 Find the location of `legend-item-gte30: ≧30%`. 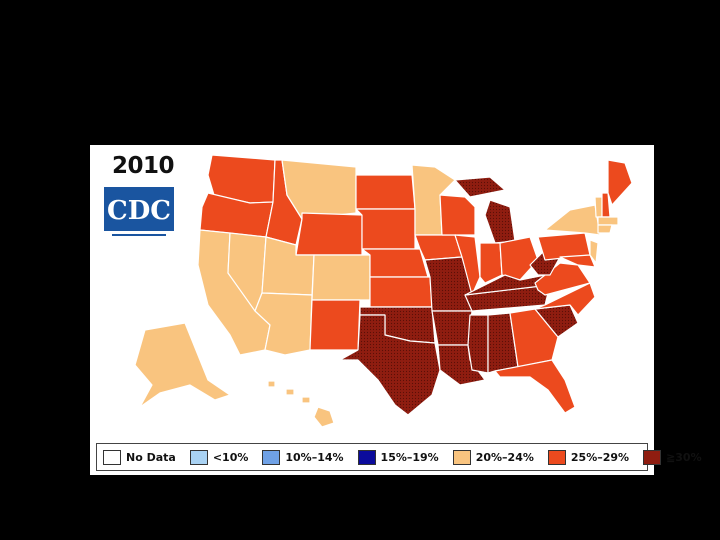

legend-item-gte30: ≧30% is located at coordinates (672, 457).